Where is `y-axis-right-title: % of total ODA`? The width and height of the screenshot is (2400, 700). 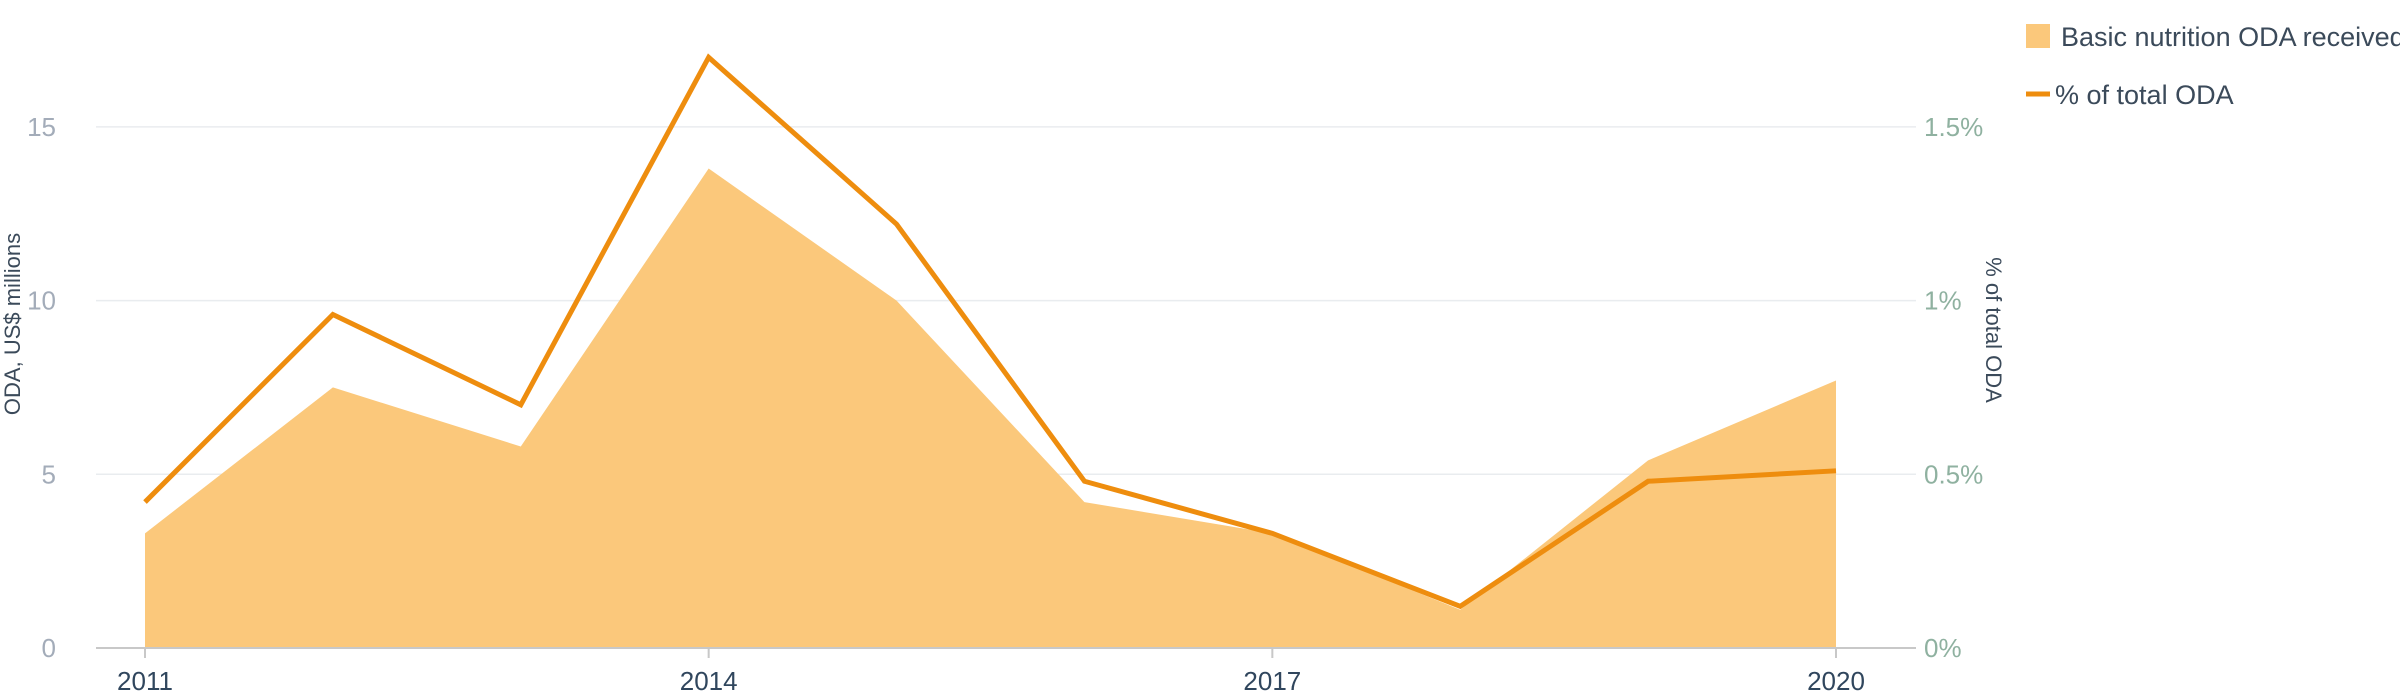
y-axis-right-title: % of total ODA is located at coordinates (1993, 330).